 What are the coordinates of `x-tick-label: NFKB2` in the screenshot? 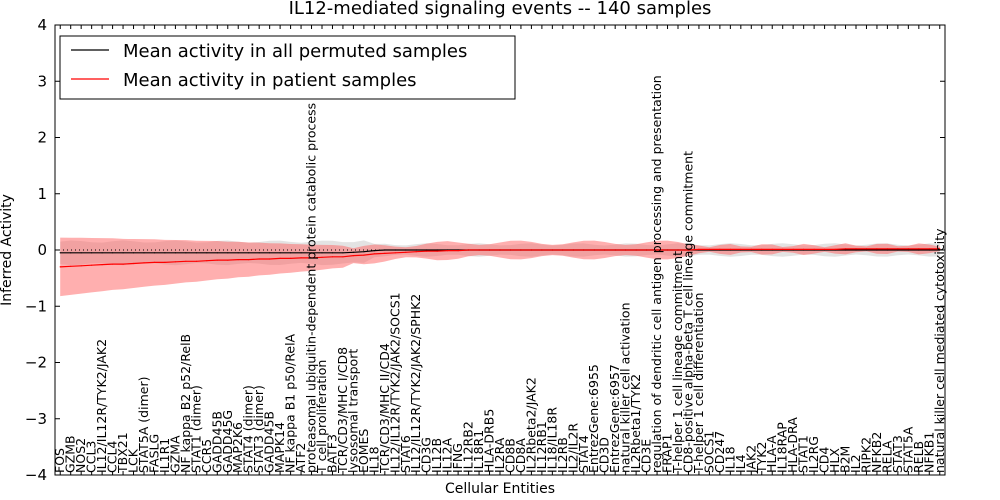 It's located at (876, 452).